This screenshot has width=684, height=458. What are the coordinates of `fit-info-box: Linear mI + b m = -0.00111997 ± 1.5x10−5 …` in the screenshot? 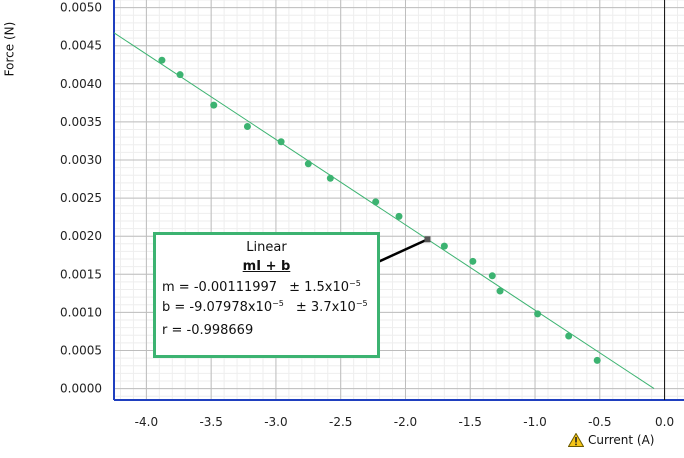 It's located at (266, 295).